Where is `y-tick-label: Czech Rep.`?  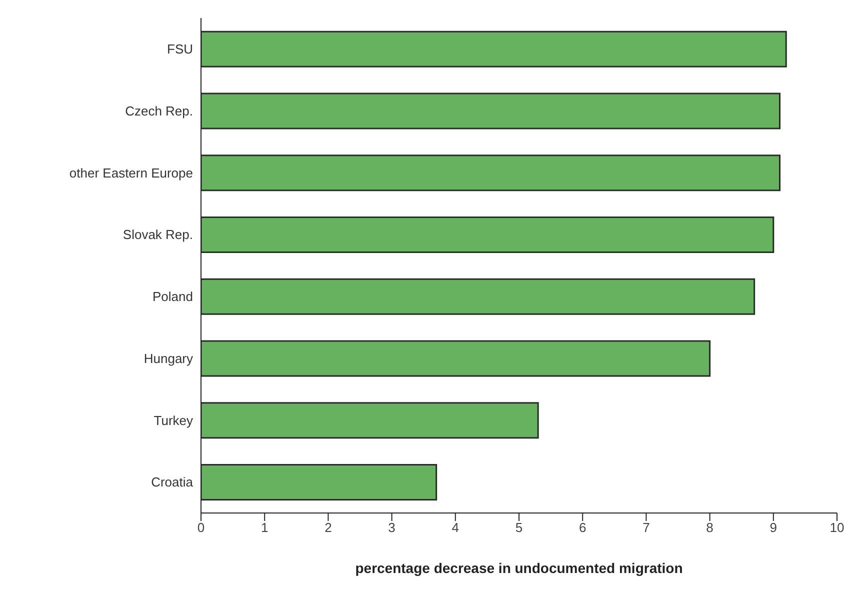
y-tick-label: Czech Rep. is located at coordinates (159, 110).